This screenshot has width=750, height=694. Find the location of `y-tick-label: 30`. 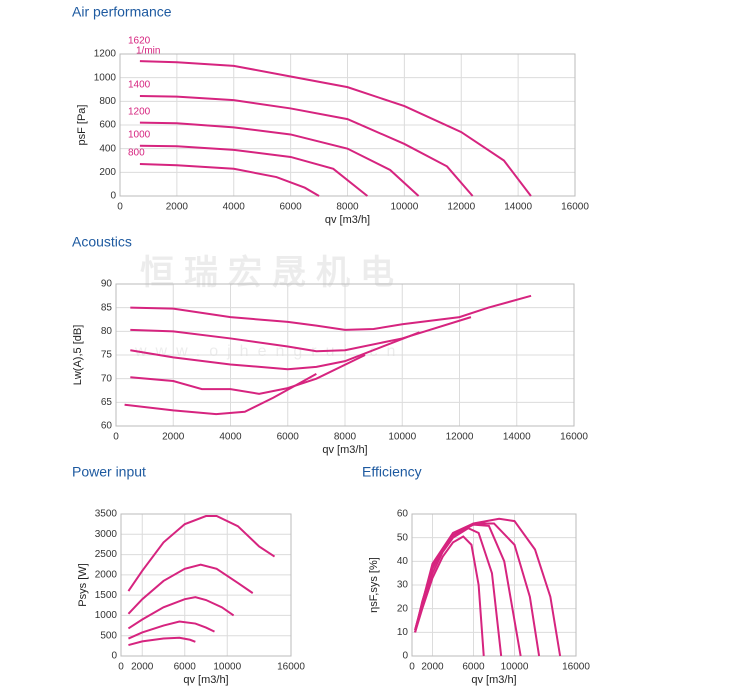

y-tick-label: 30 is located at coordinates (403, 585).